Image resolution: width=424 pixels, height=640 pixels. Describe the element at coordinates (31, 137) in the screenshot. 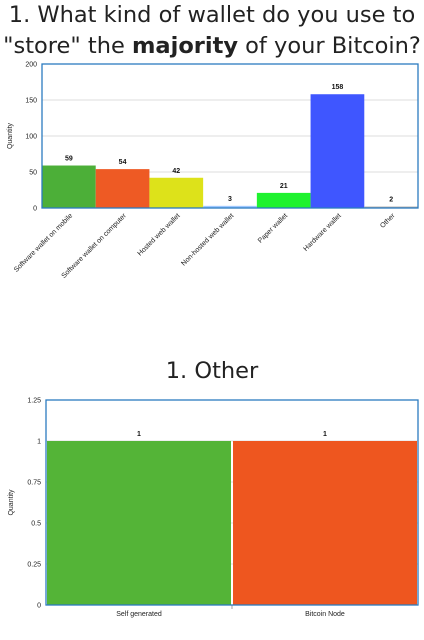

I see `y-tick-label: 100` at that location.